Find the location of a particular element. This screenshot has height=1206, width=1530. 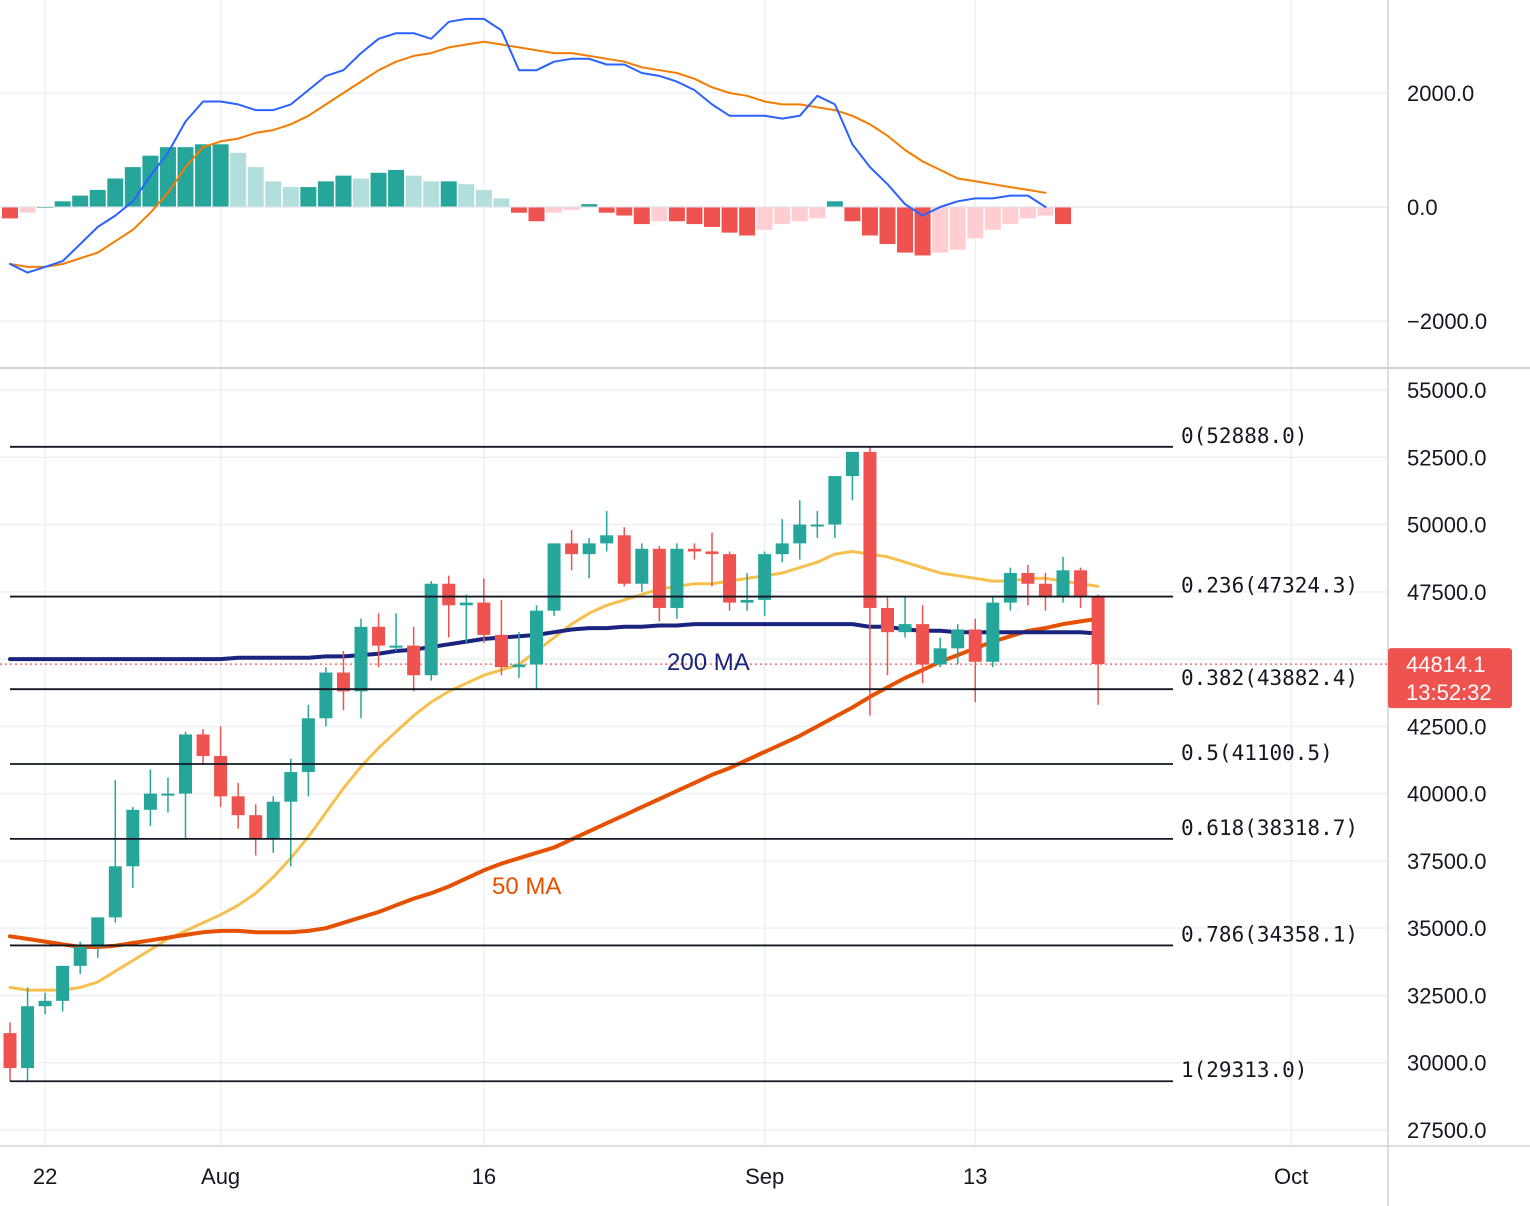

price-y-tick-label: 42500.0 is located at coordinates (1447, 726).